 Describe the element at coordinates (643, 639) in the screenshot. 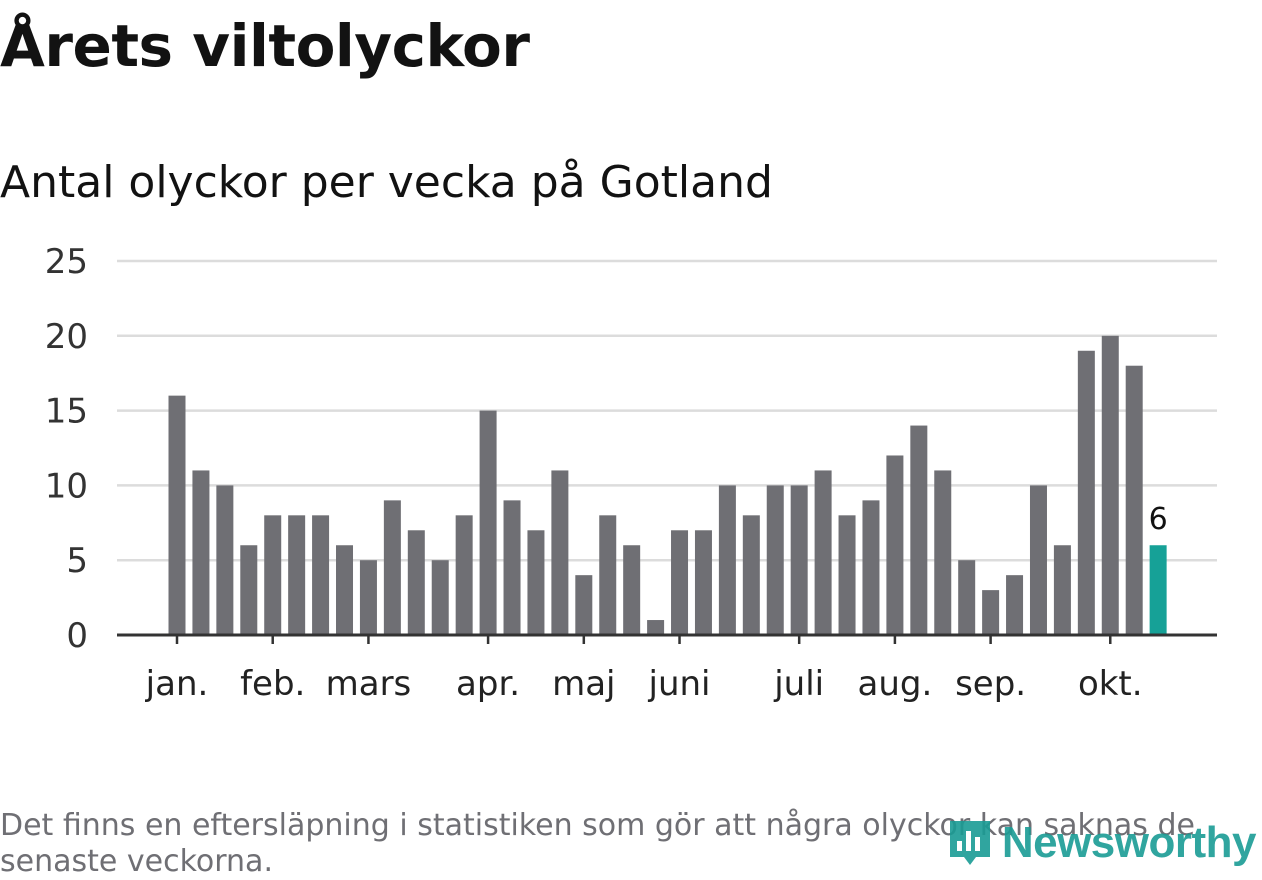

I see `x-axis-ticks` at that location.